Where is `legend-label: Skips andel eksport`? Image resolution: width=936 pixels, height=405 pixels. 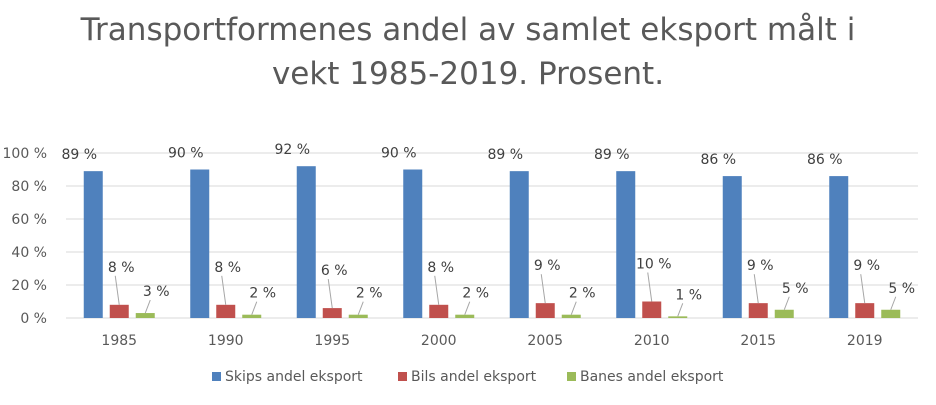
legend-label: Skips andel eksport is located at coordinates (294, 377).